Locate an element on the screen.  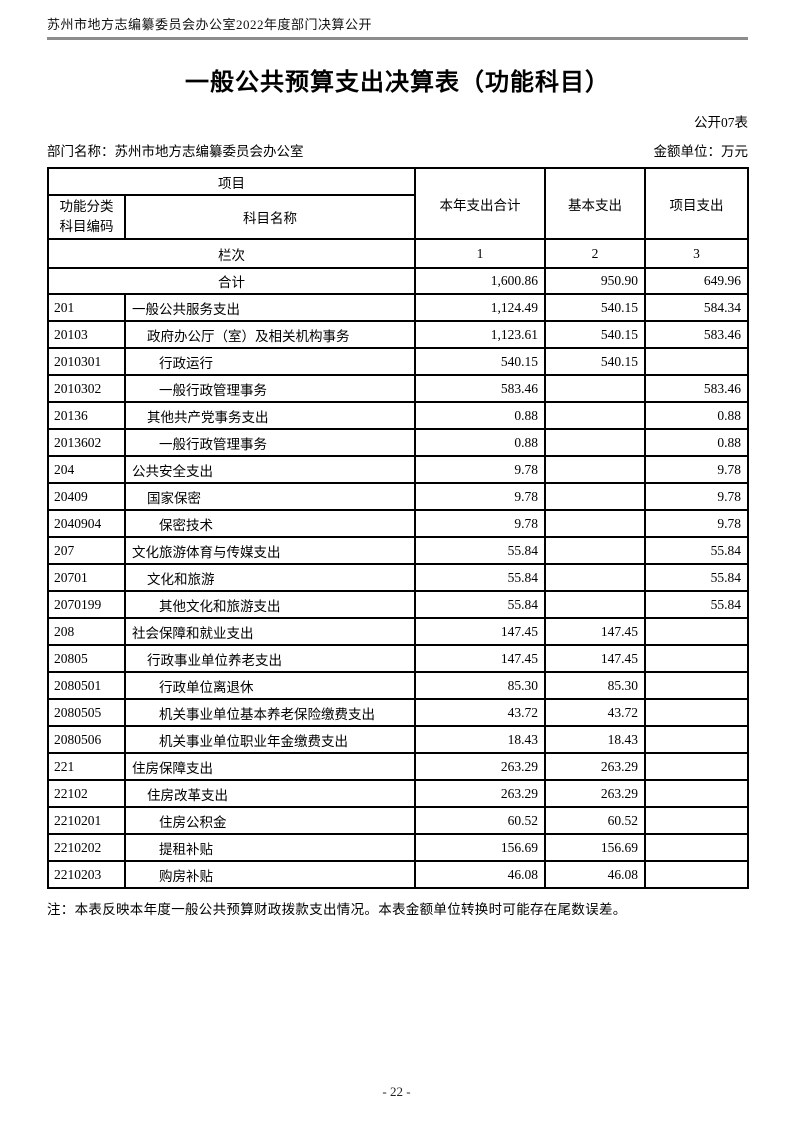
row-subject-name: 机关事业单位基本养老保险缴费支出 is located at coordinates (270, 712).